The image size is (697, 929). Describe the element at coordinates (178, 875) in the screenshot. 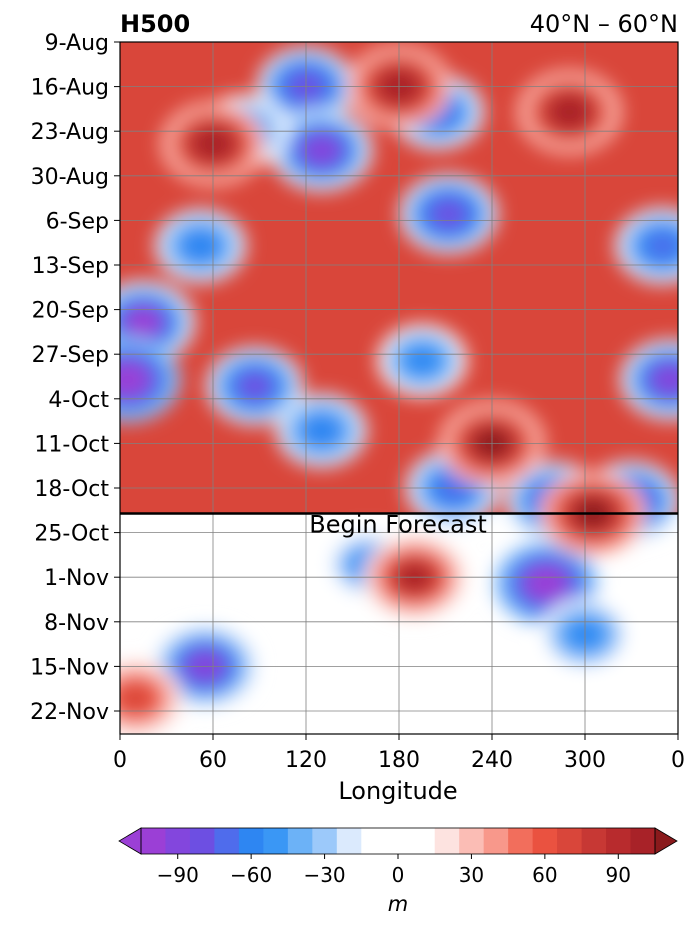

I see `colorbar-tick-label: −90` at that location.